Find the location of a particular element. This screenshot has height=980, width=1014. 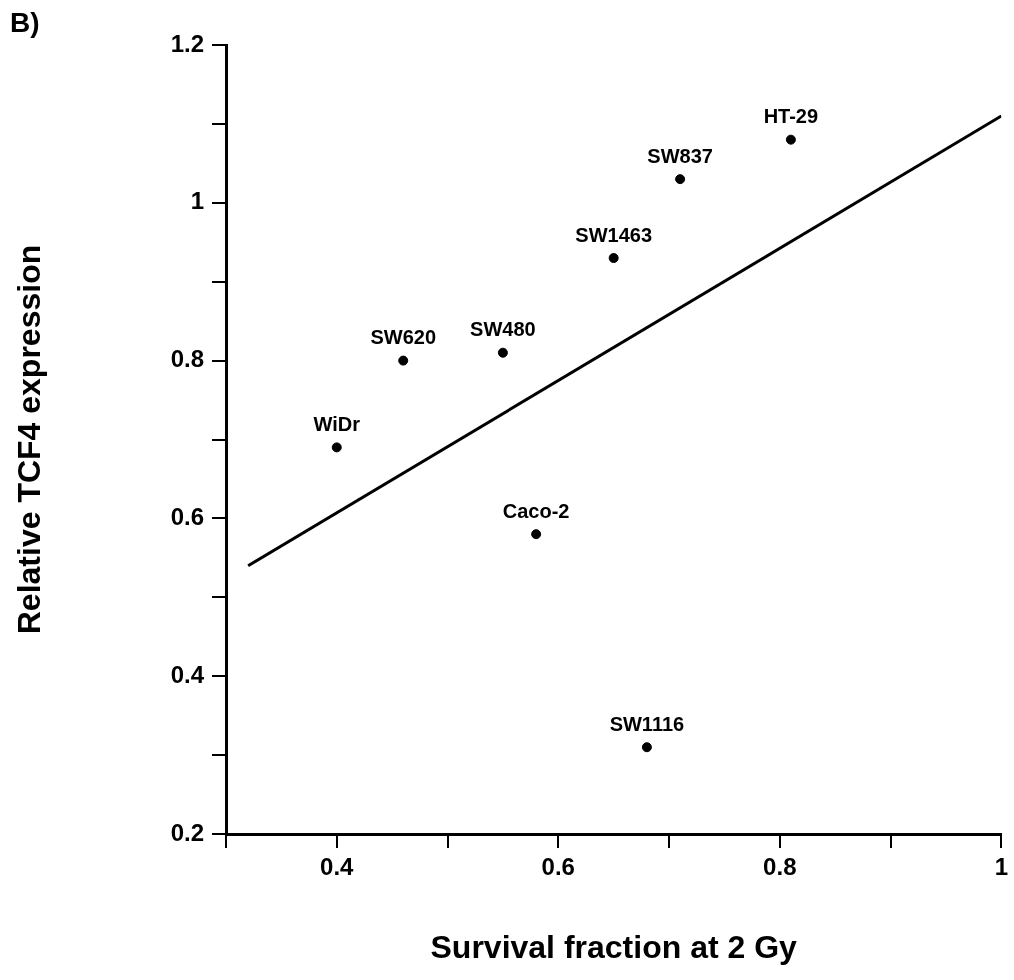

y-tick-label: 1.2 is located at coordinates (187, 43).